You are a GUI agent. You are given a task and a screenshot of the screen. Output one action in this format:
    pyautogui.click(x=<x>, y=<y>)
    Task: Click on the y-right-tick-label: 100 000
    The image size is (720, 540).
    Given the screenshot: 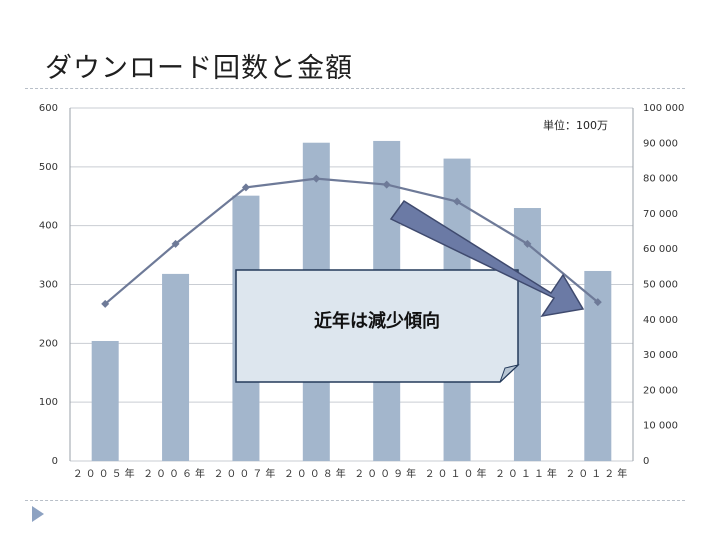 What is the action you would take?
    pyautogui.click(x=663, y=108)
    